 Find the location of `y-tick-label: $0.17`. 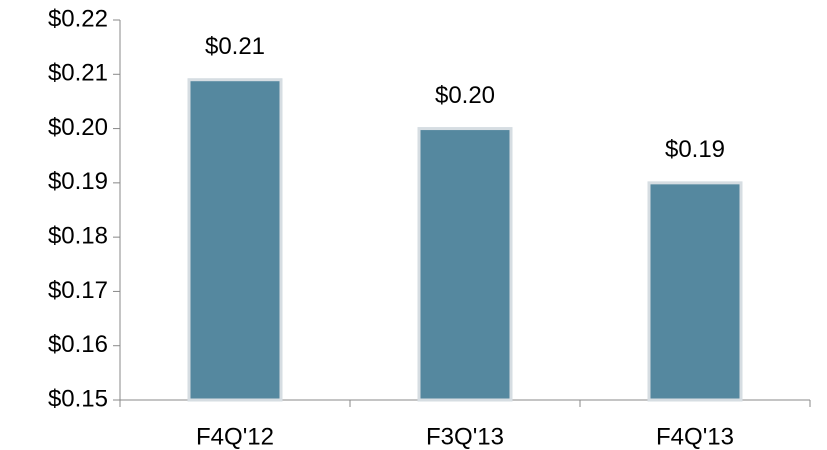

y-tick-label: $0.17 is located at coordinates (78, 290).